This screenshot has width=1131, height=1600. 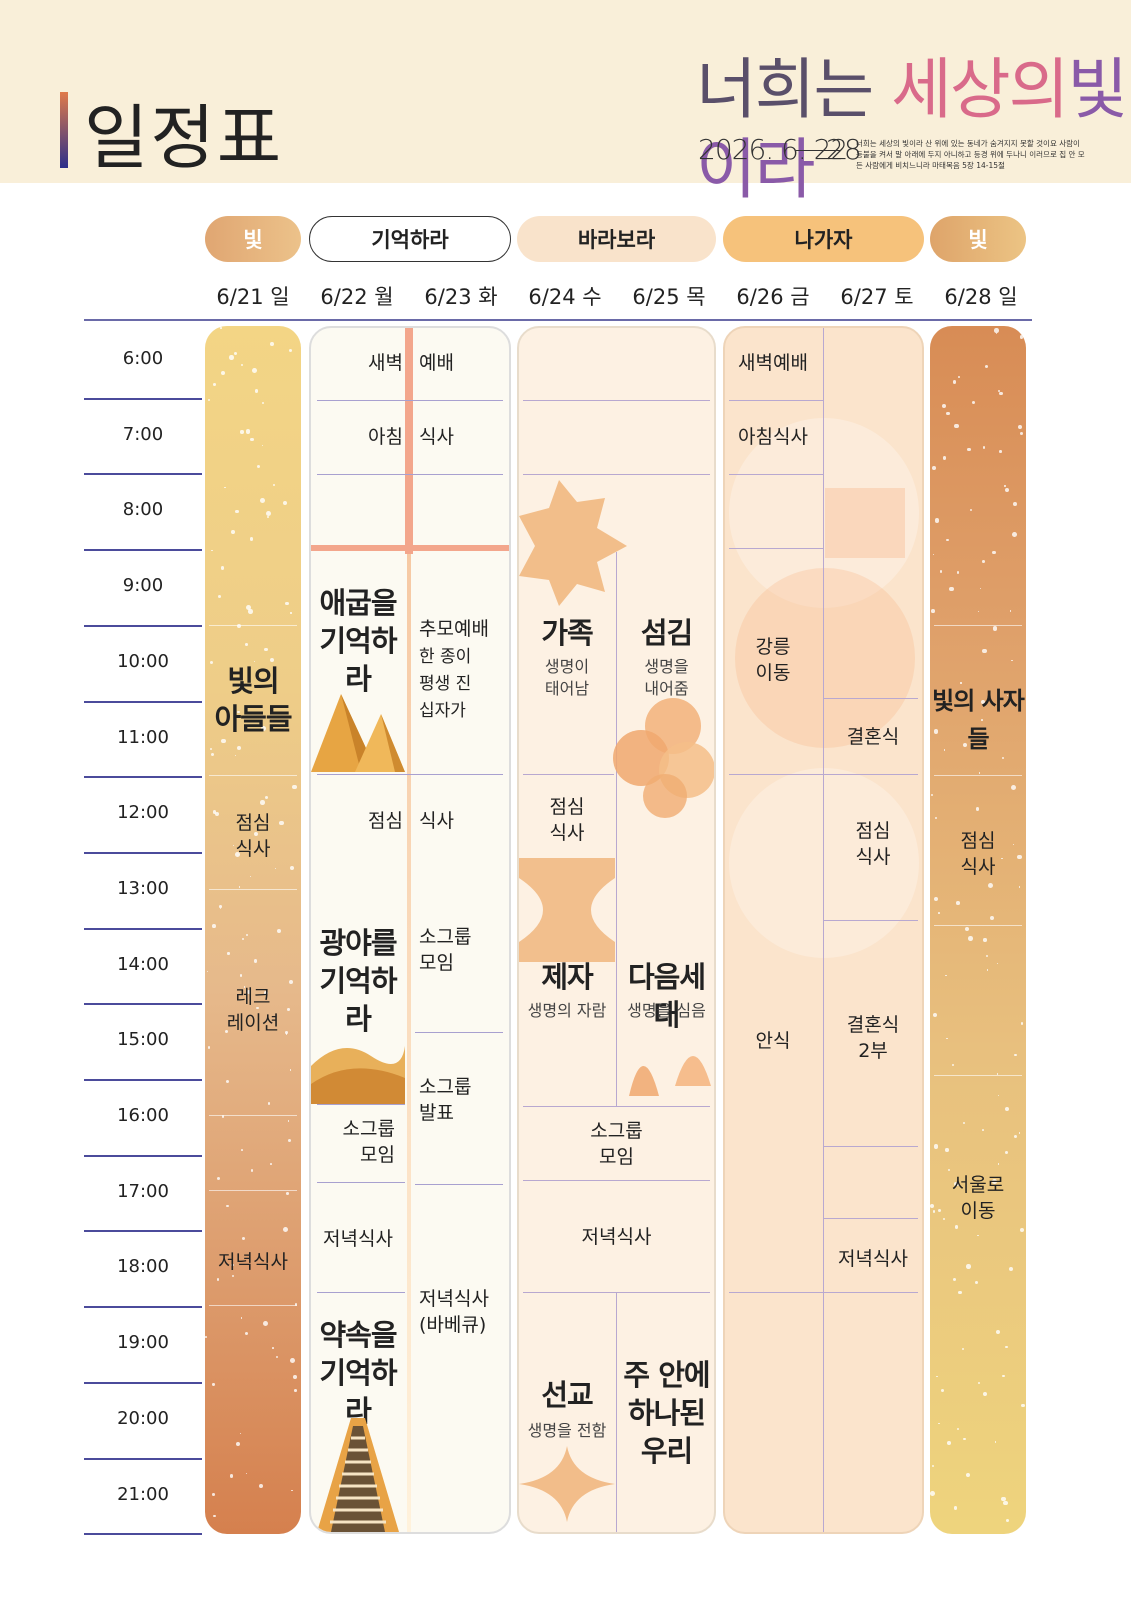 What do you see at coordinates (358, 1239) in the screenshot?
I see `event-dinner-0622: 저녁식사` at bounding box center [358, 1239].